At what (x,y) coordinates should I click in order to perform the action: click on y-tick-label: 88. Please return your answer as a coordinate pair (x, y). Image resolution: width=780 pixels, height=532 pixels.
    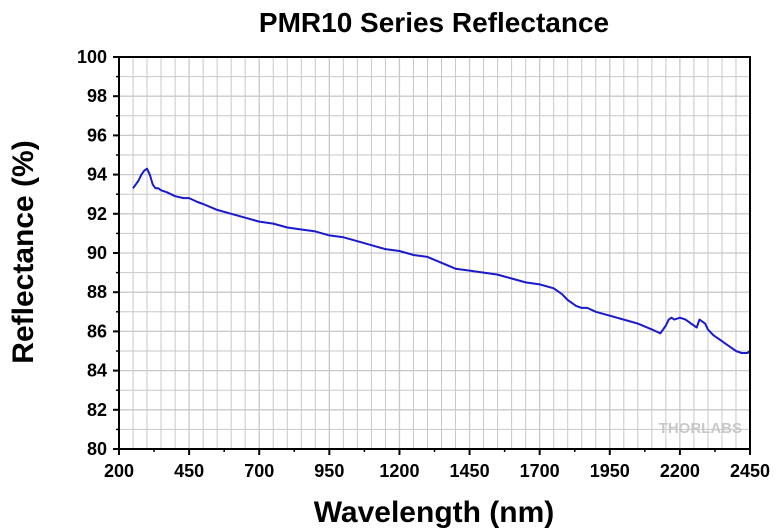
    Looking at the image, I should click on (97, 292).